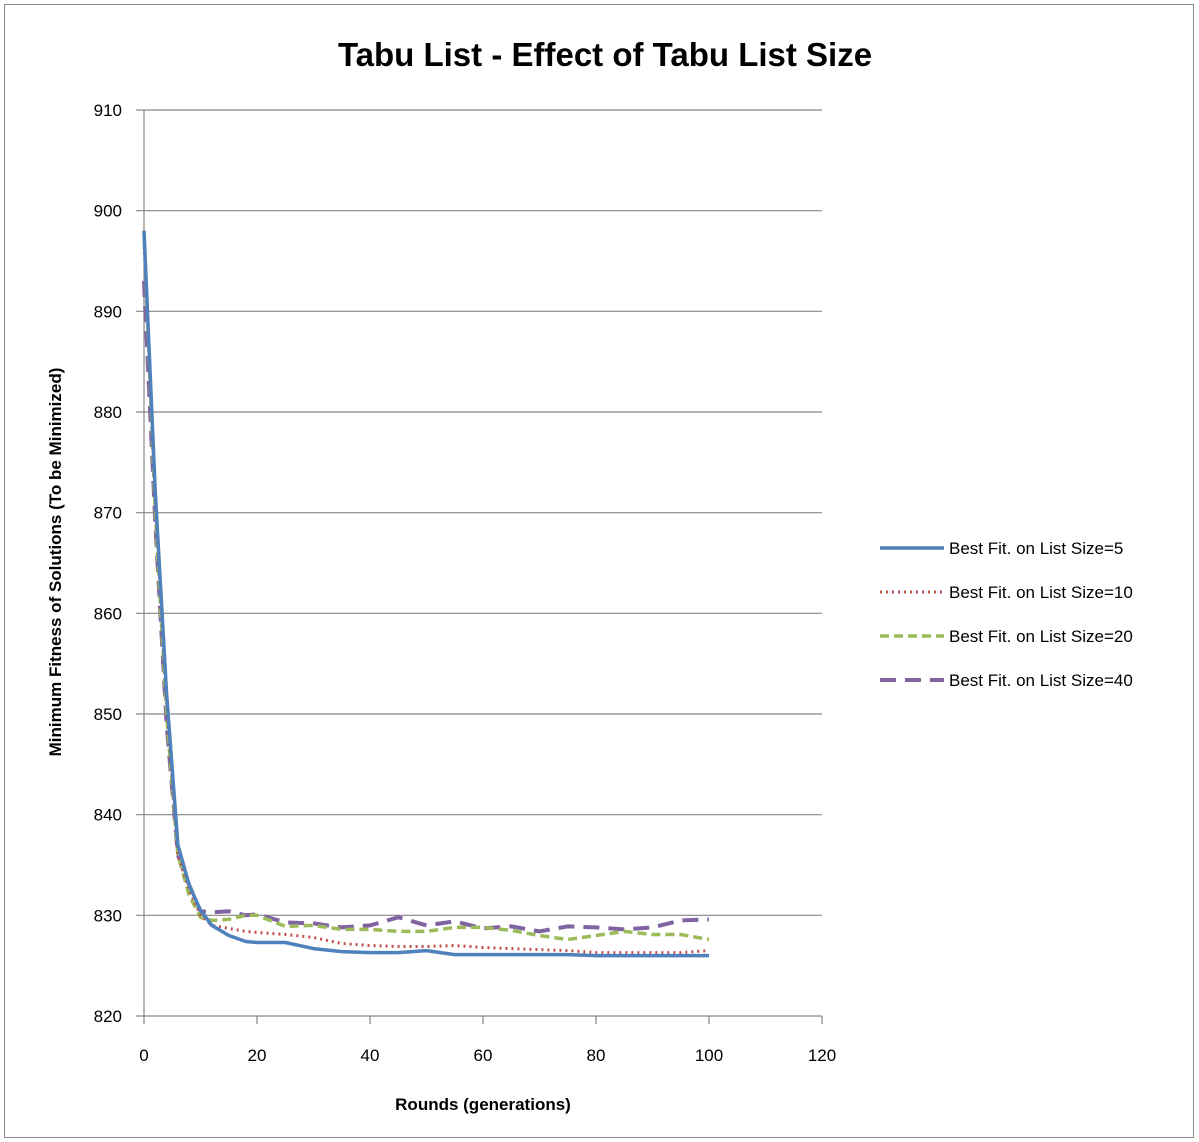 This screenshot has height=1142, width=1199. What do you see at coordinates (143, 1055) in the screenshot?
I see `x-tick-label: 0` at bounding box center [143, 1055].